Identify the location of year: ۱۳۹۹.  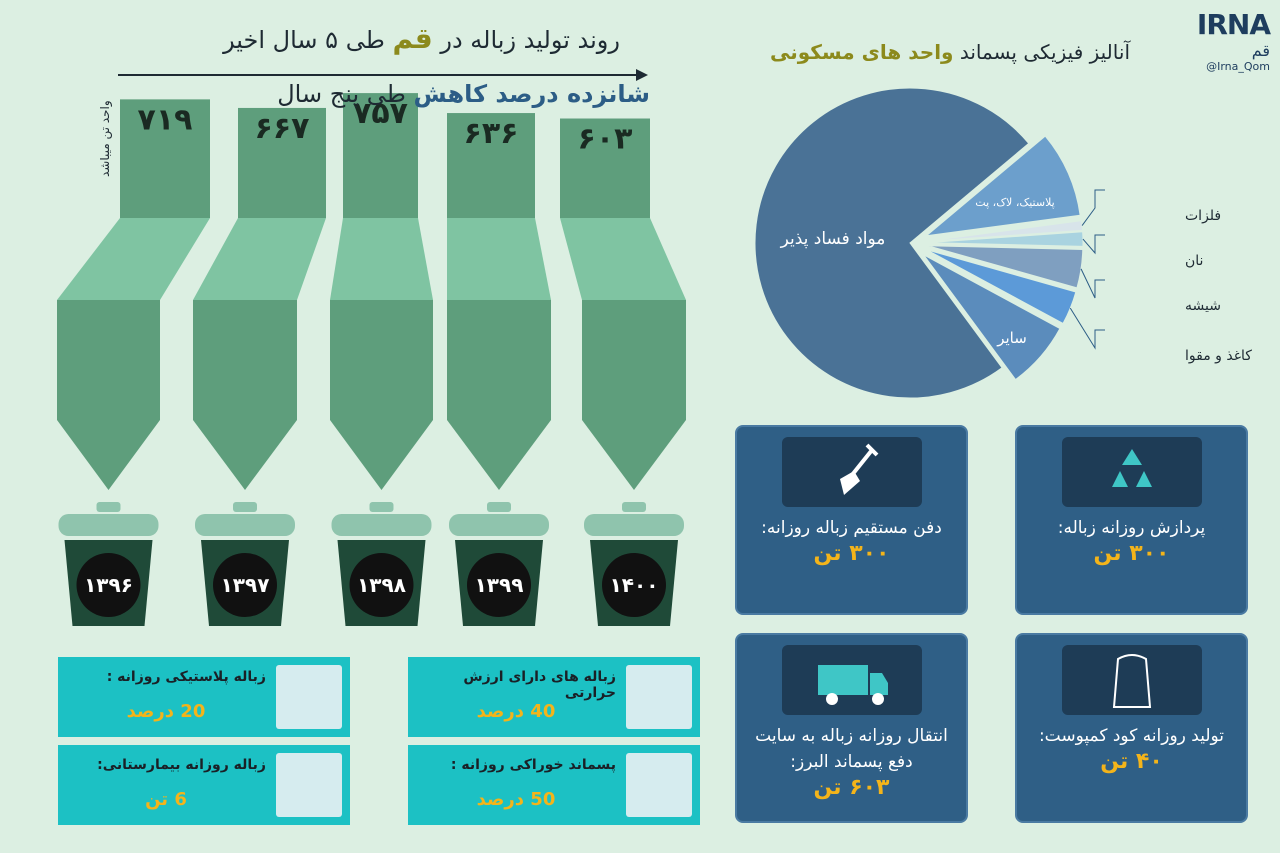
(499, 585).